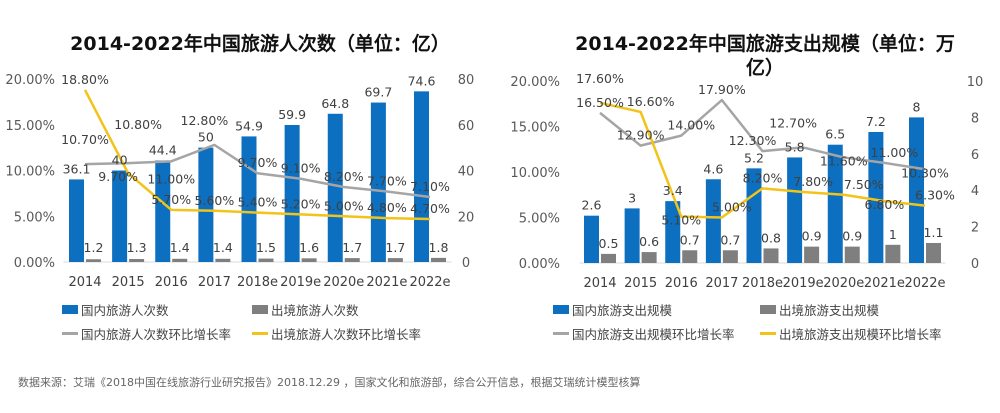 The width and height of the screenshot is (1000, 413). I want to click on x-axis-tick-label: 2018e, so click(762, 283).